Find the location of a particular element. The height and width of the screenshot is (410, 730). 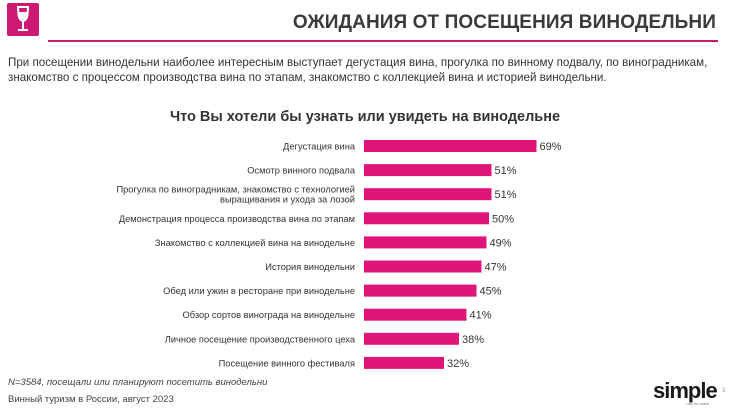

category-label: Посещение винного фестиваля is located at coordinates (287, 363).